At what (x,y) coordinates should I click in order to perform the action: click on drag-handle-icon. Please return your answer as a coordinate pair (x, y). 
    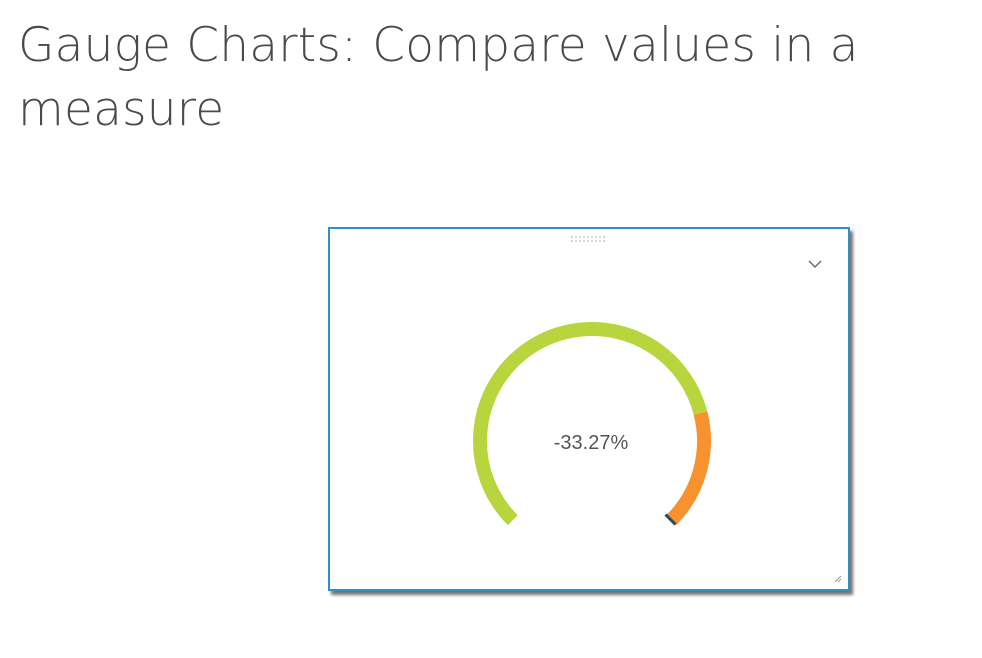
    Looking at the image, I should click on (589, 239).